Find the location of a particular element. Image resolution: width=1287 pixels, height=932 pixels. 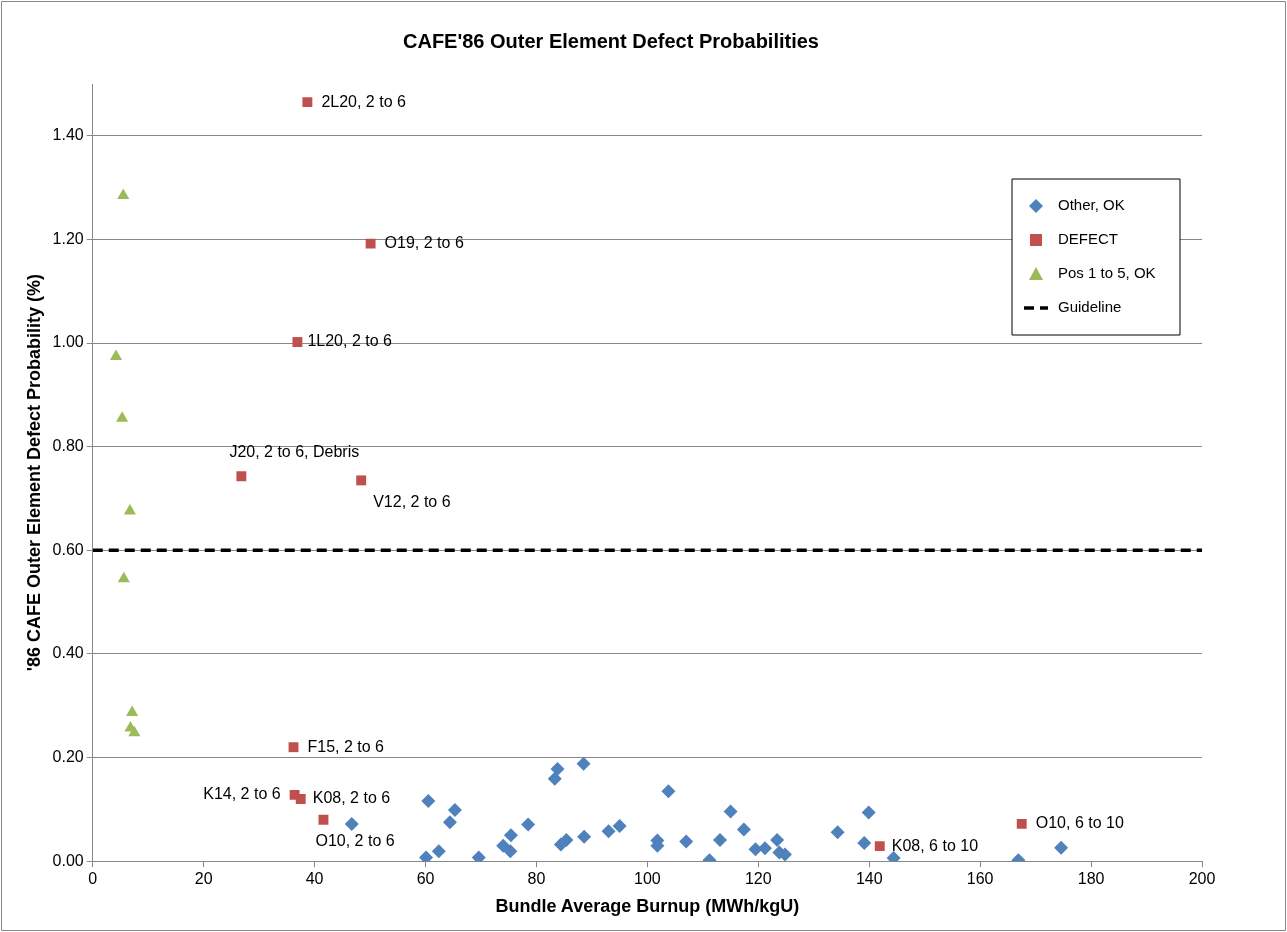

x-tick-label: 160 is located at coordinates (980, 879).